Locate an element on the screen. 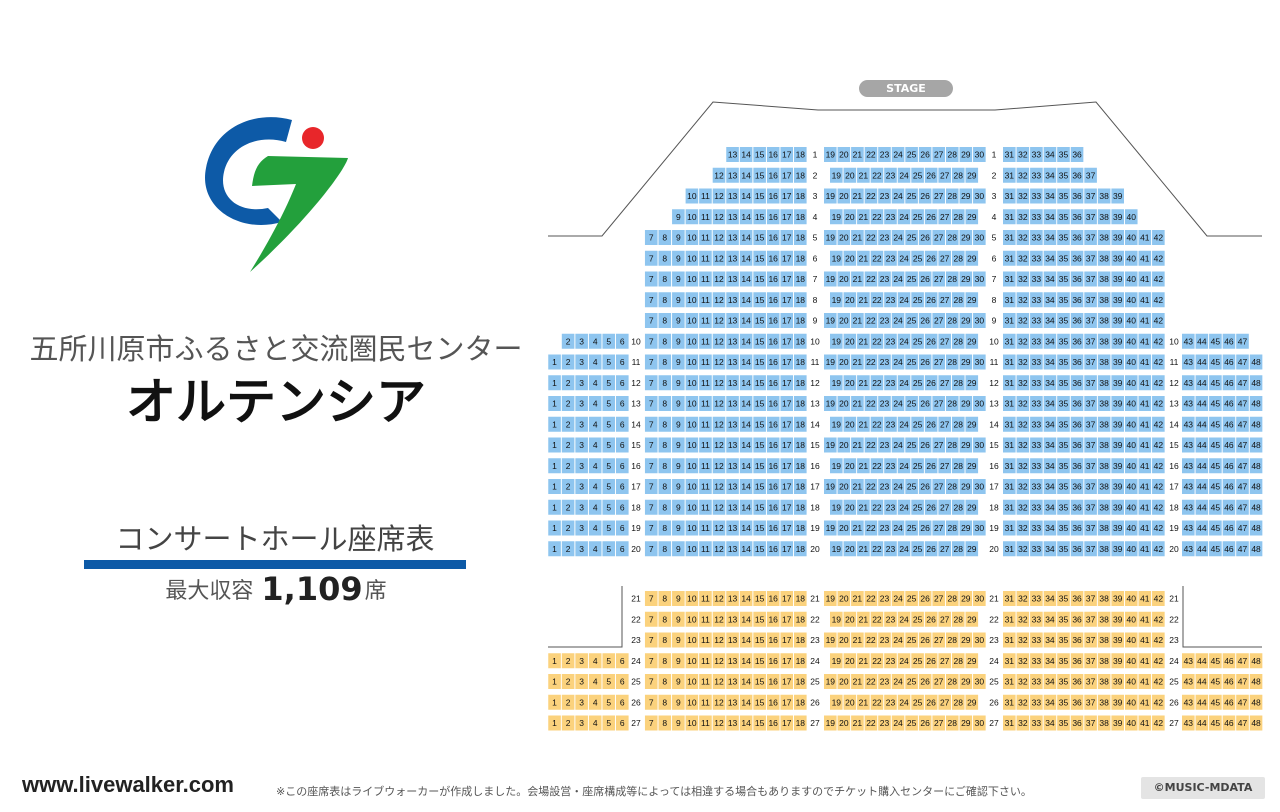 This screenshot has height=812, width=1280. seat: 42 is located at coordinates (1158, 528).